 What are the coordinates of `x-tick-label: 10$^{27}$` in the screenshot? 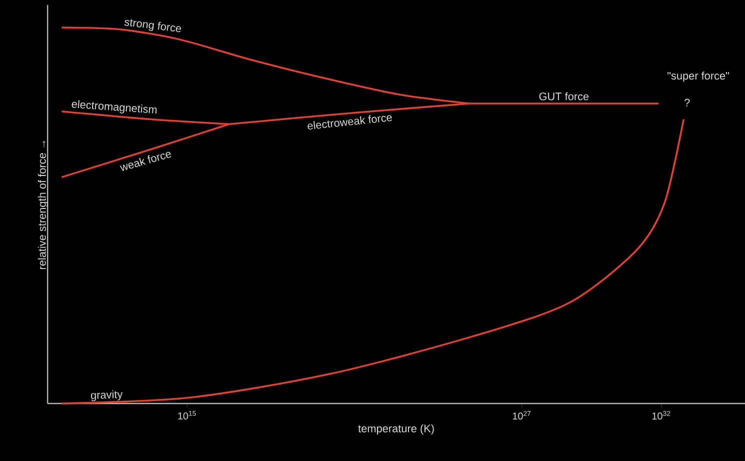 It's located at (521, 415).